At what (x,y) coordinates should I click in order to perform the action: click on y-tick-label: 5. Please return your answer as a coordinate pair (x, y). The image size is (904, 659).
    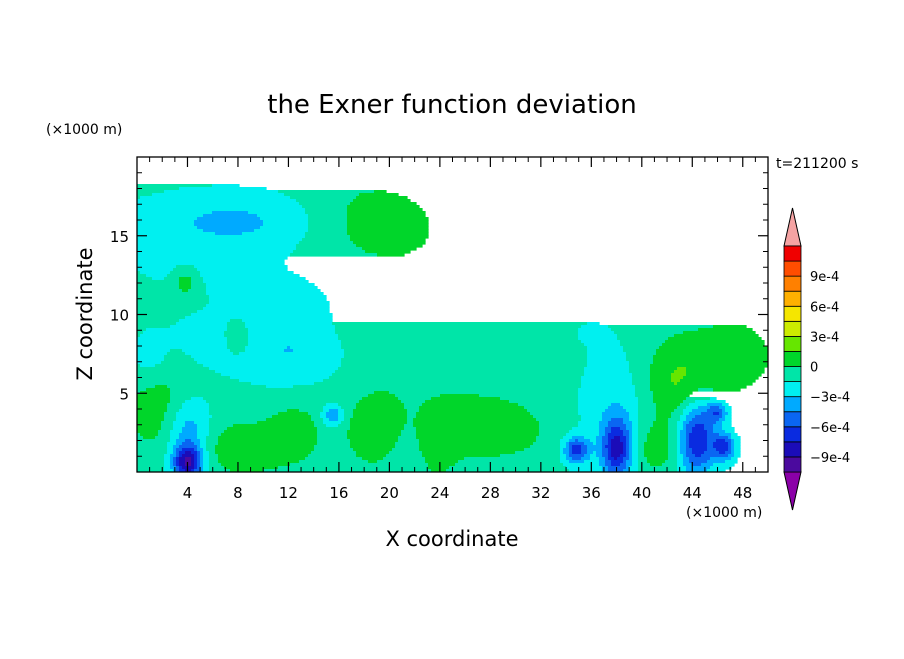
    Looking at the image, I should click on (124, 394).